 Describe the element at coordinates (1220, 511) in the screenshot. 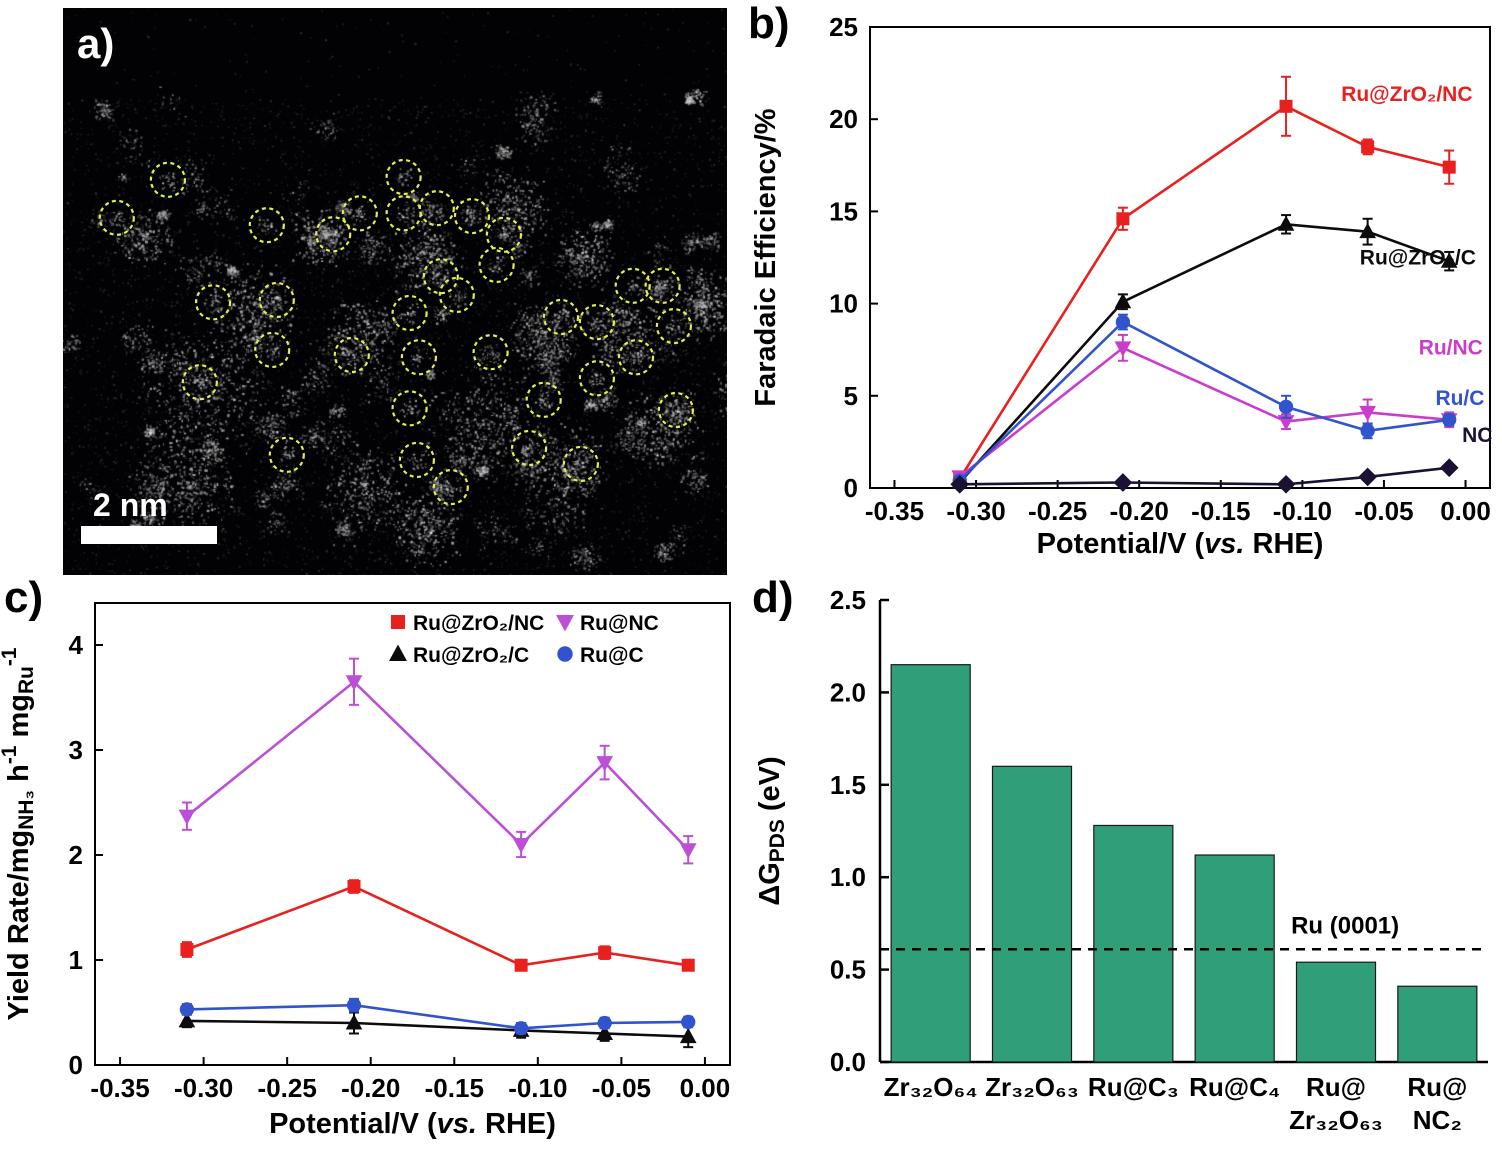

I see `x-tick-label: -0.15` at that location.